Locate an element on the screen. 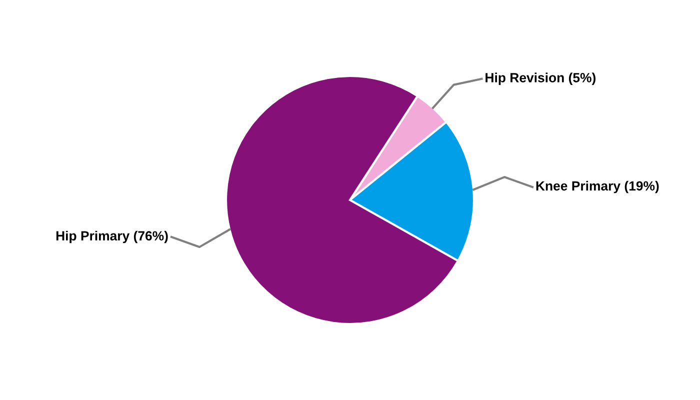 The image size is (700, 400). slice-label: Hip Revision (5%) is located at coordinates (541, 78).